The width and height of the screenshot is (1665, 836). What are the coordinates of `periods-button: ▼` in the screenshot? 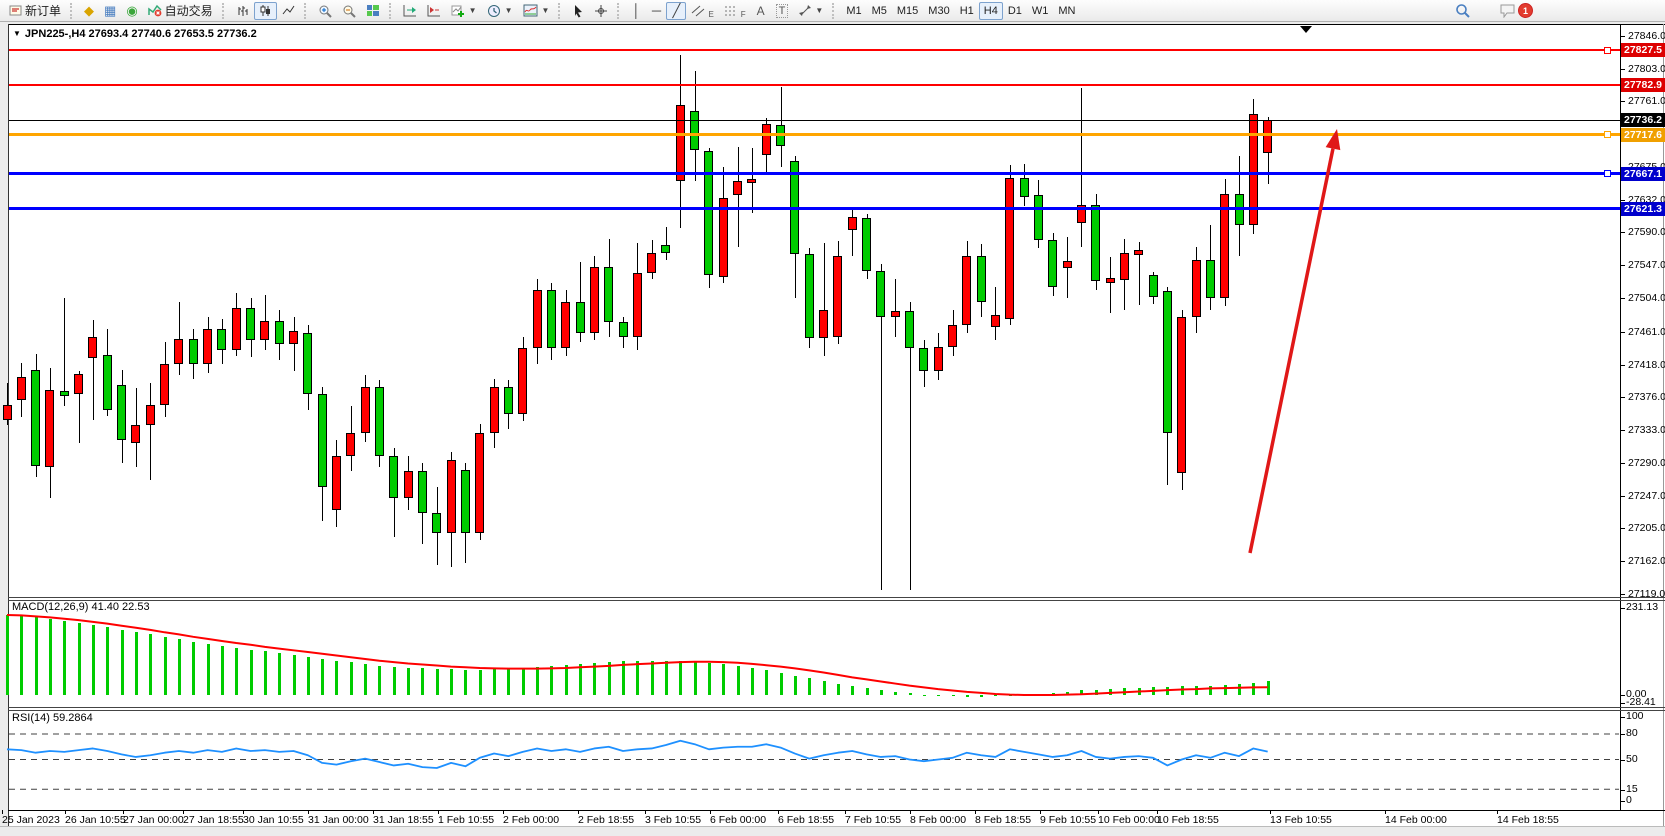 It's located at (500, 11).